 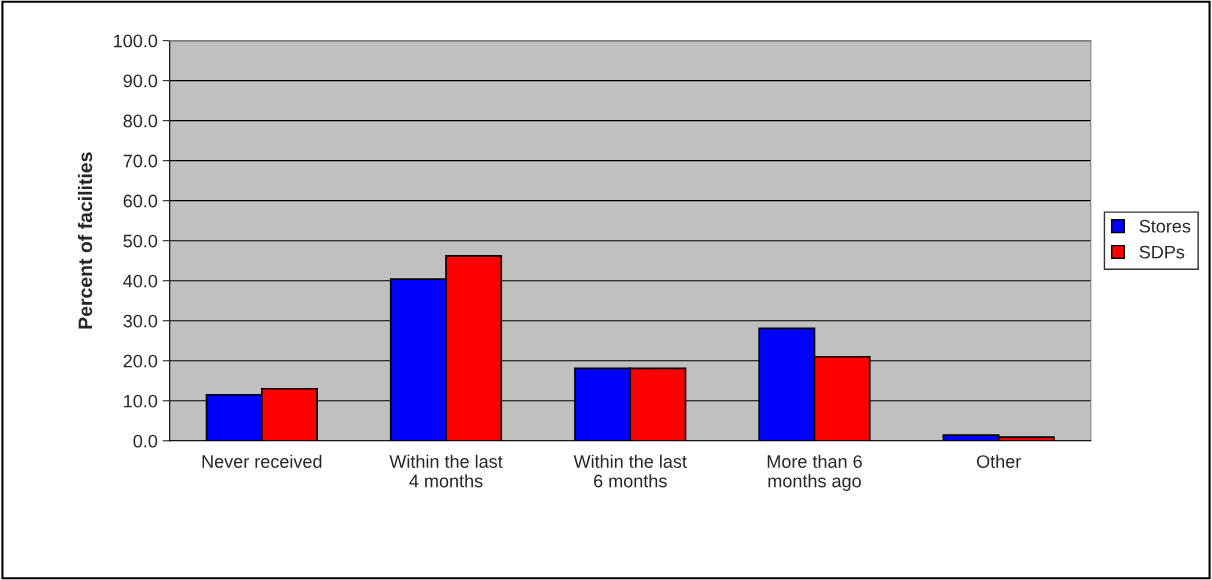 I want to click on y-tick-label: 60.0, so click(x=140, y=201).